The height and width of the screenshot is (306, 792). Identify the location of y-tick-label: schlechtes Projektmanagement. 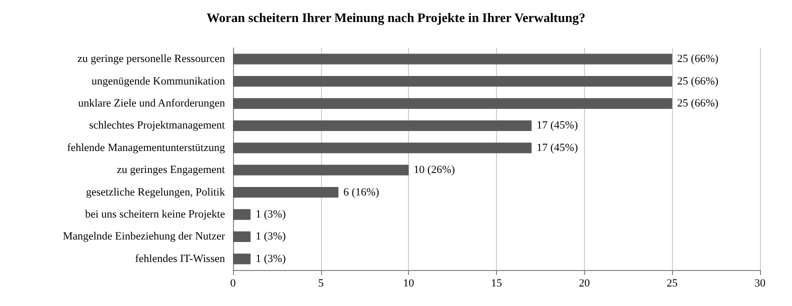
(157, 126).